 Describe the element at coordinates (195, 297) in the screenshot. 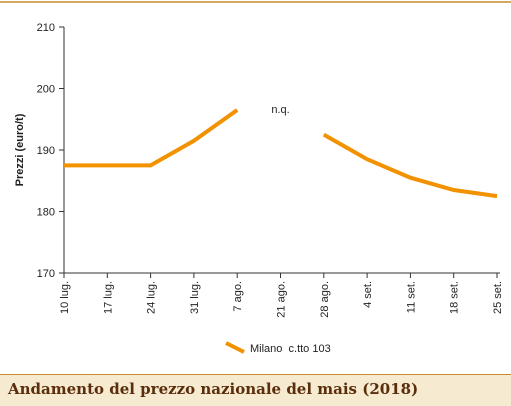

I see `x-tick-label: 31 lug.` at that location.